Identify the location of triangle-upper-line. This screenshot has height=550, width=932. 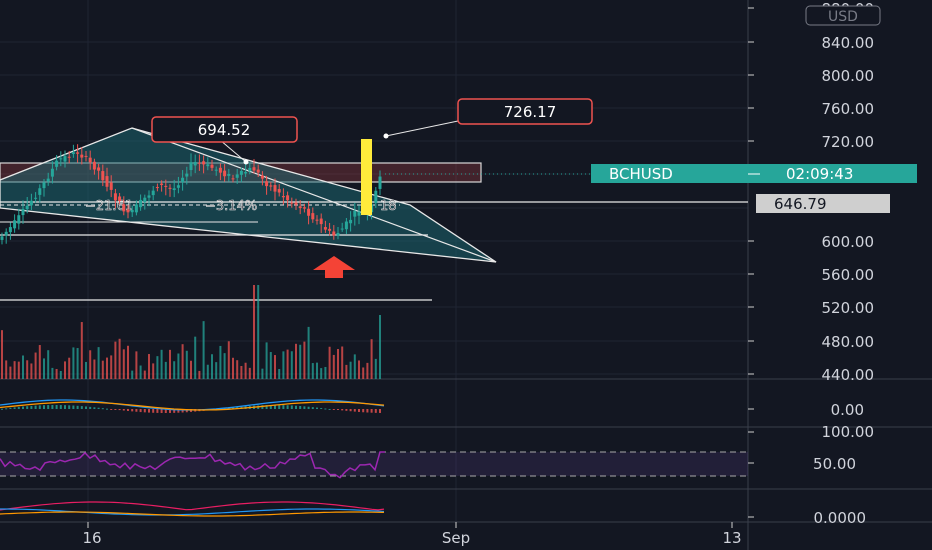
(314, 195).